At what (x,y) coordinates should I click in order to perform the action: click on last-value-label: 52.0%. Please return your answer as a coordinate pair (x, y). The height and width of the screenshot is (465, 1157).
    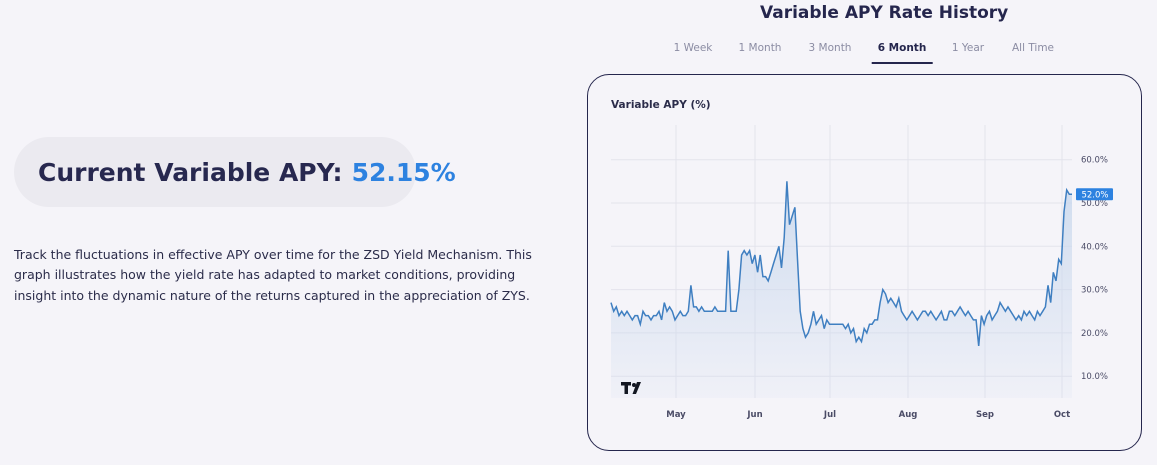
    Looking at the image, I should click on (1094, 195).